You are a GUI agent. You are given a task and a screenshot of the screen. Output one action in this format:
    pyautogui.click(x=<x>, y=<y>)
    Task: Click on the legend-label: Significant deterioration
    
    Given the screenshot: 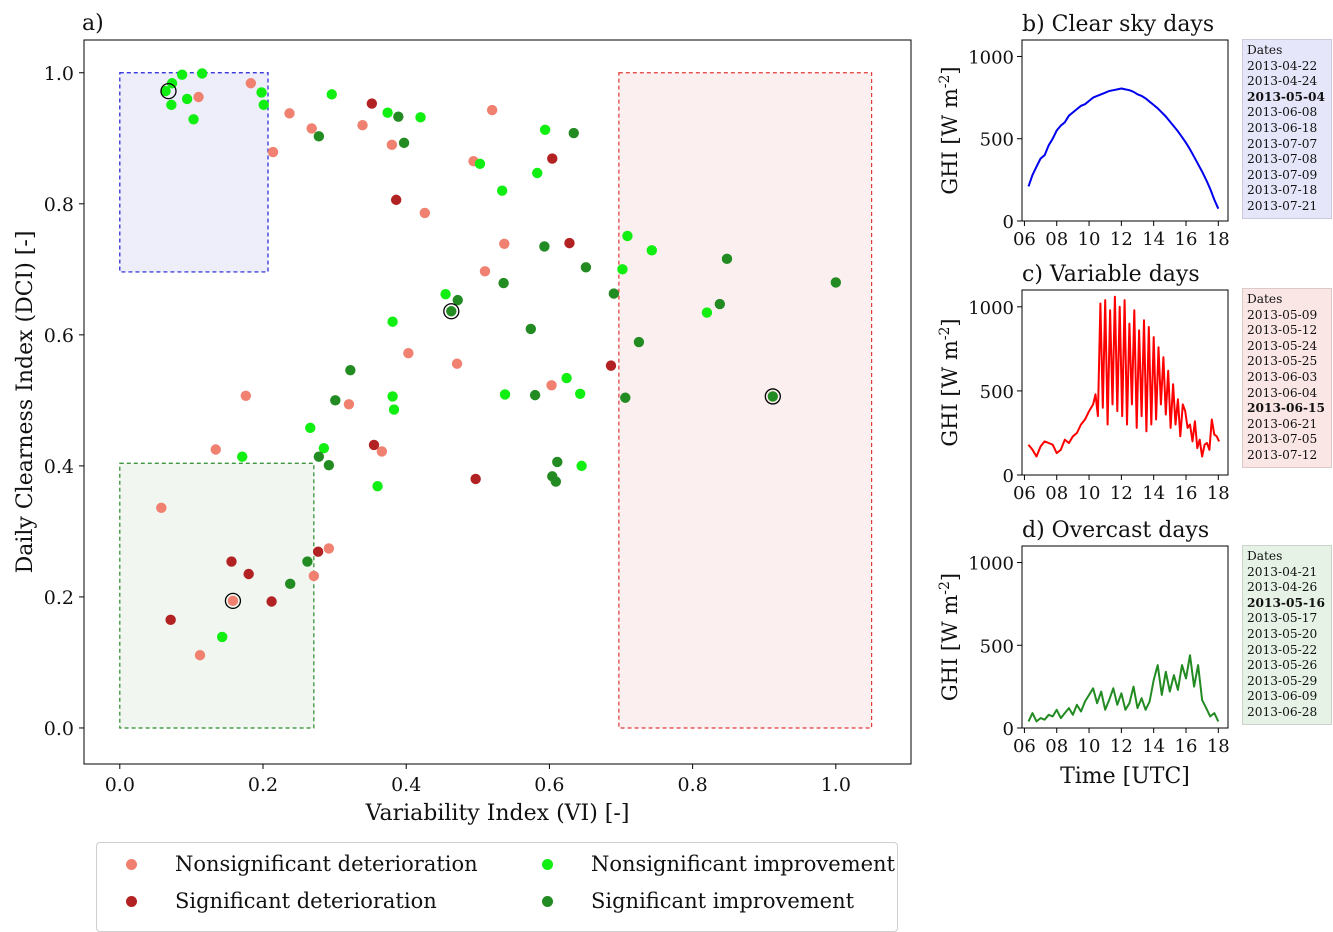 What is the action you would take?
    pyautogui.click(x=306, y=901)
    